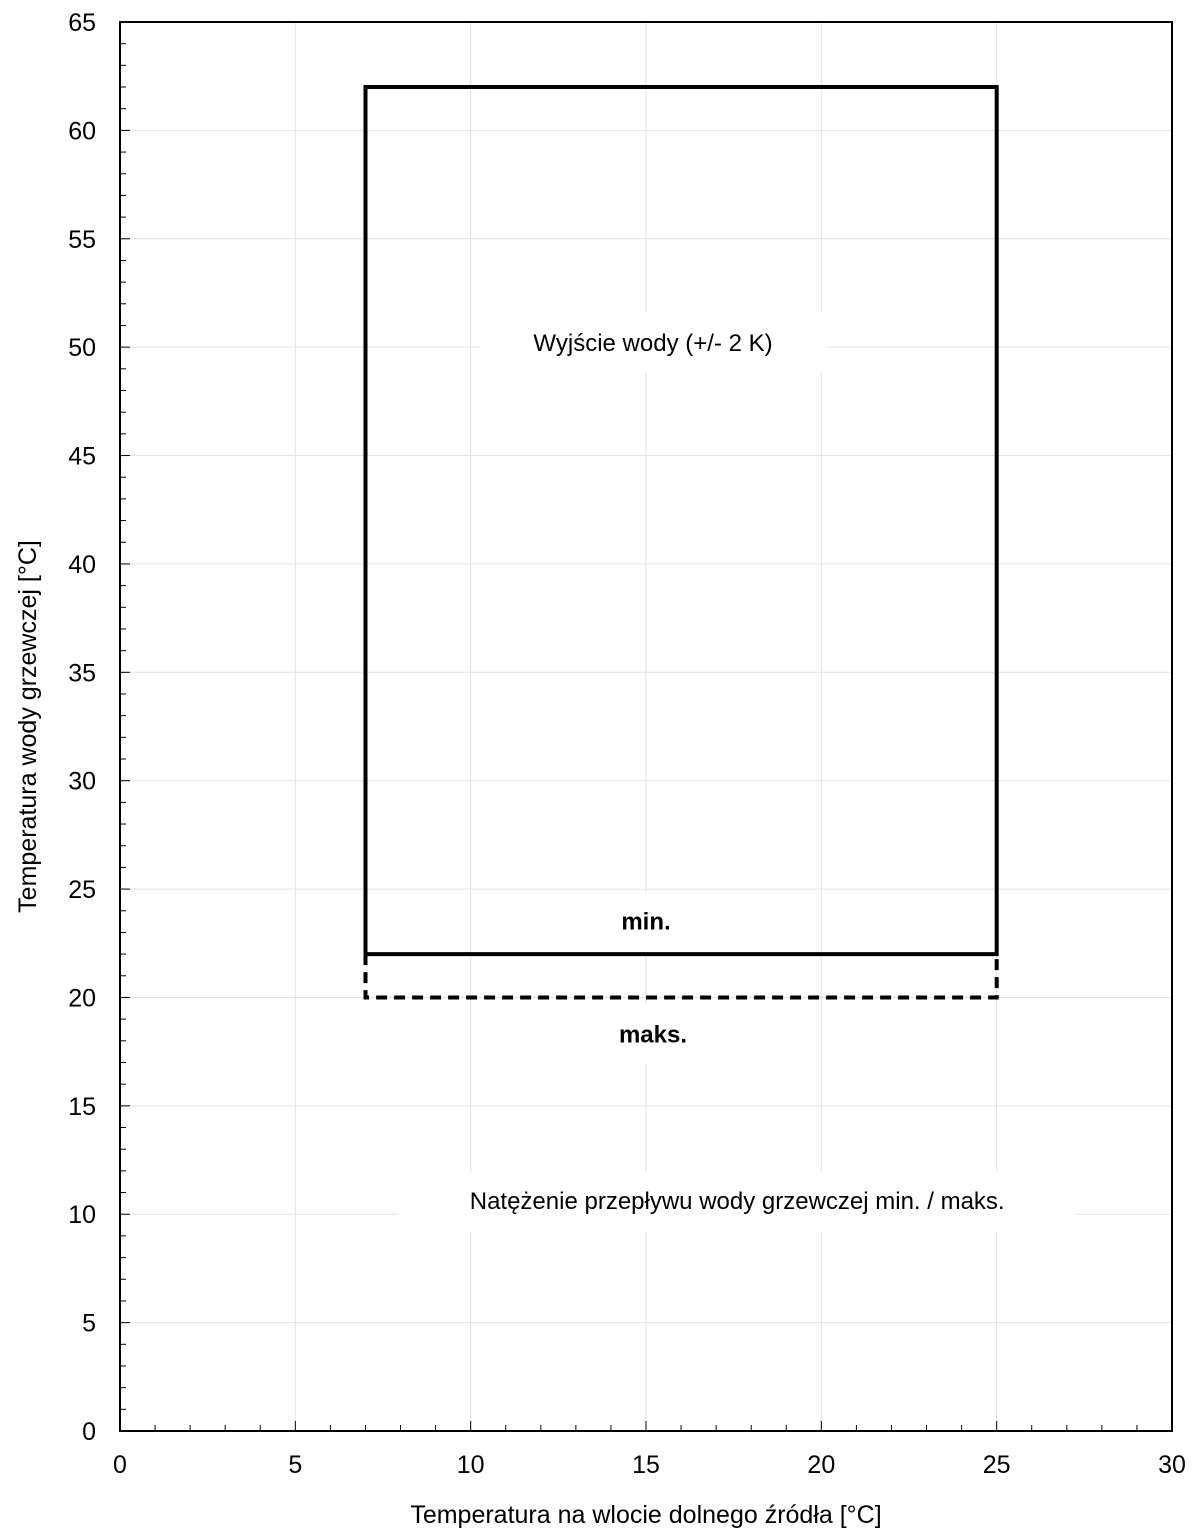 The image size is (1197, 1535). What do you see at coordinates (82, 23) in the screenshot?
I see `y-tick-label: 65` at bounding box center [82, 23].